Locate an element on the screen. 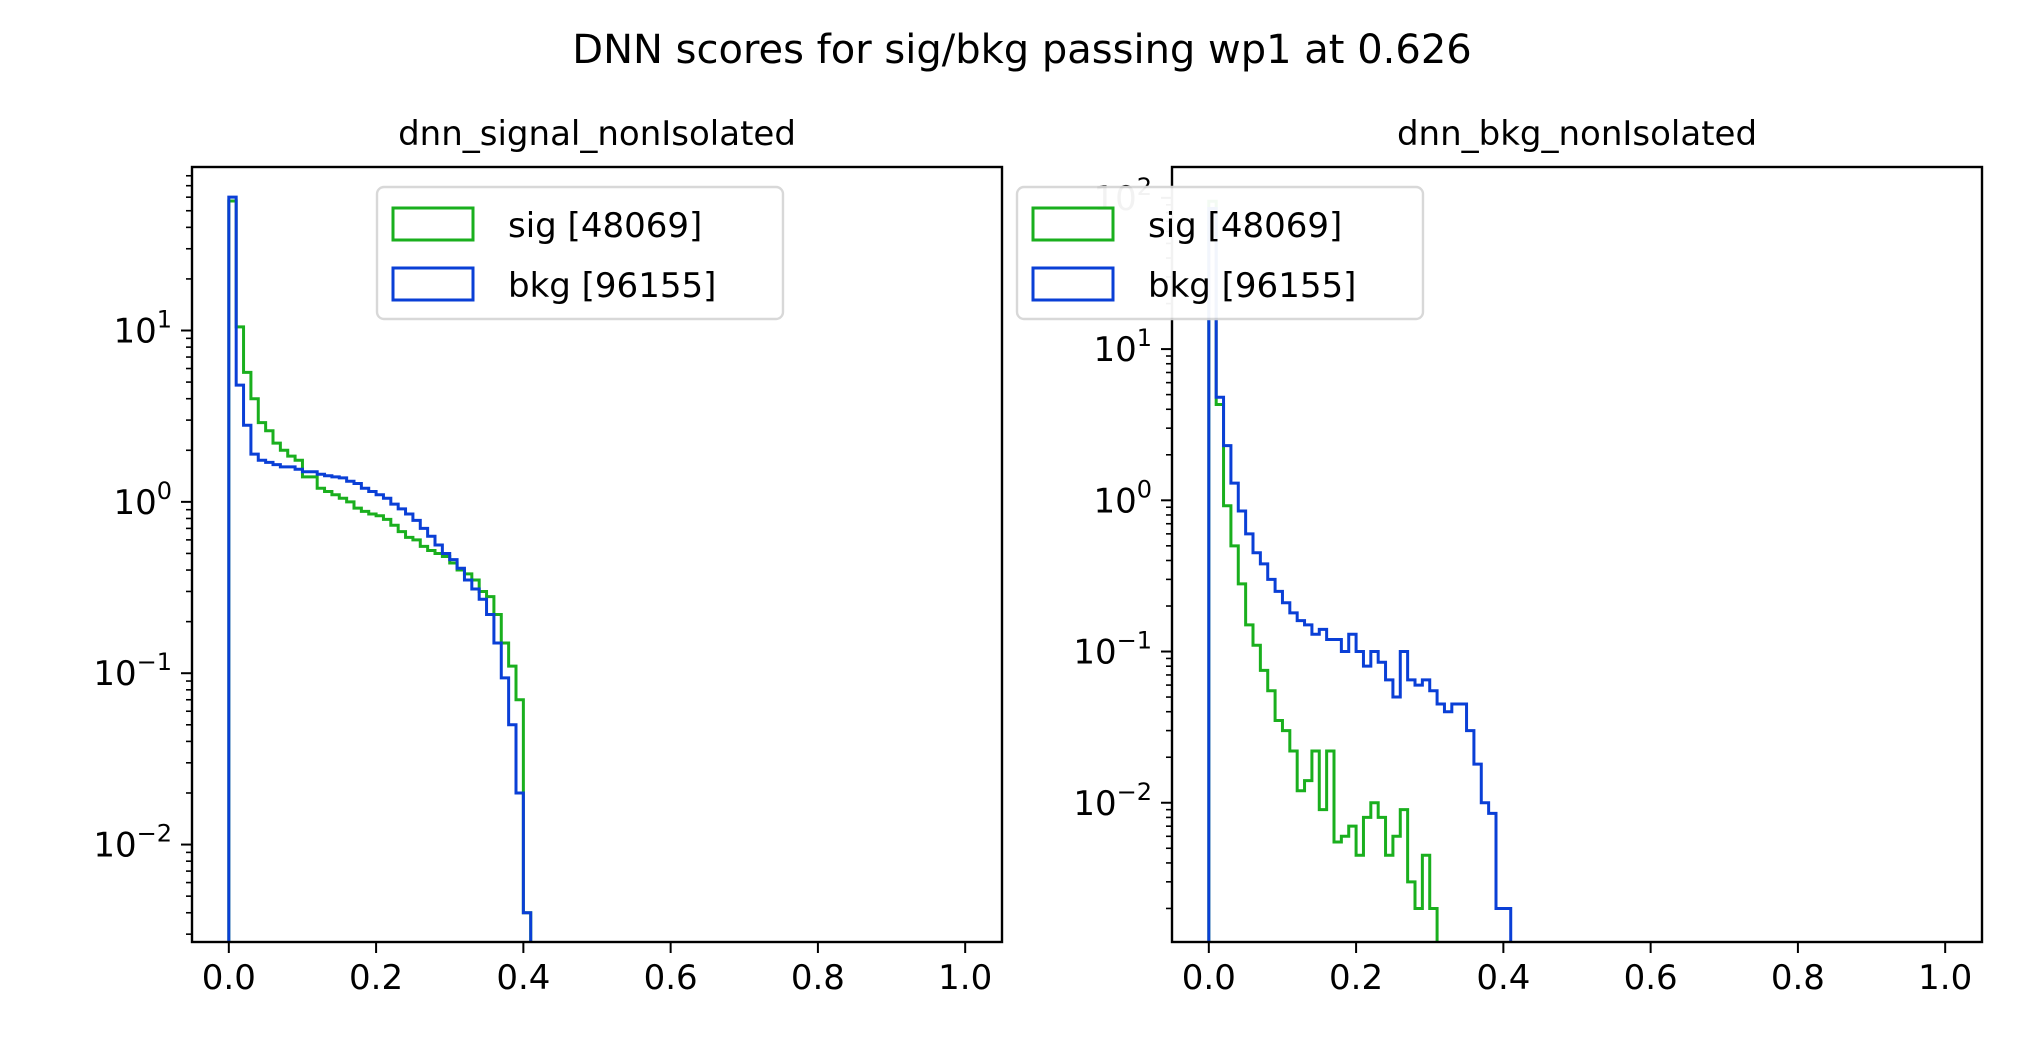  panel-title: dnn_signal_nonIsolated is located at coordinates (597, 134).